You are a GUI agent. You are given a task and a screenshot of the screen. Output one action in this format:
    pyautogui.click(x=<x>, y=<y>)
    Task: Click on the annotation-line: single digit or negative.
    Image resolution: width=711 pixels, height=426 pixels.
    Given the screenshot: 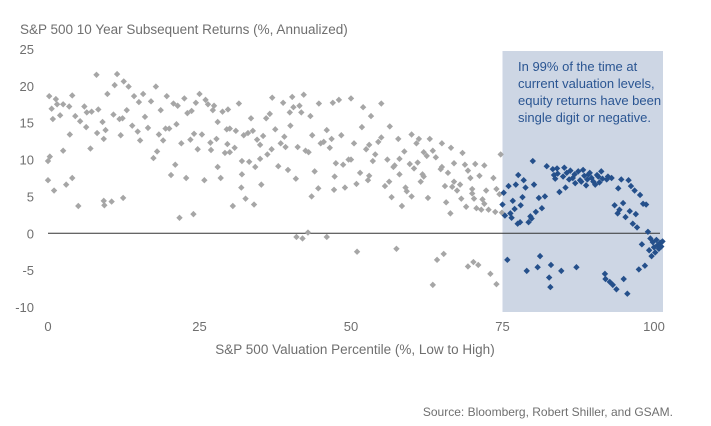 What is the action you would take?
    pyautogui.click(x=584, y=117)
    